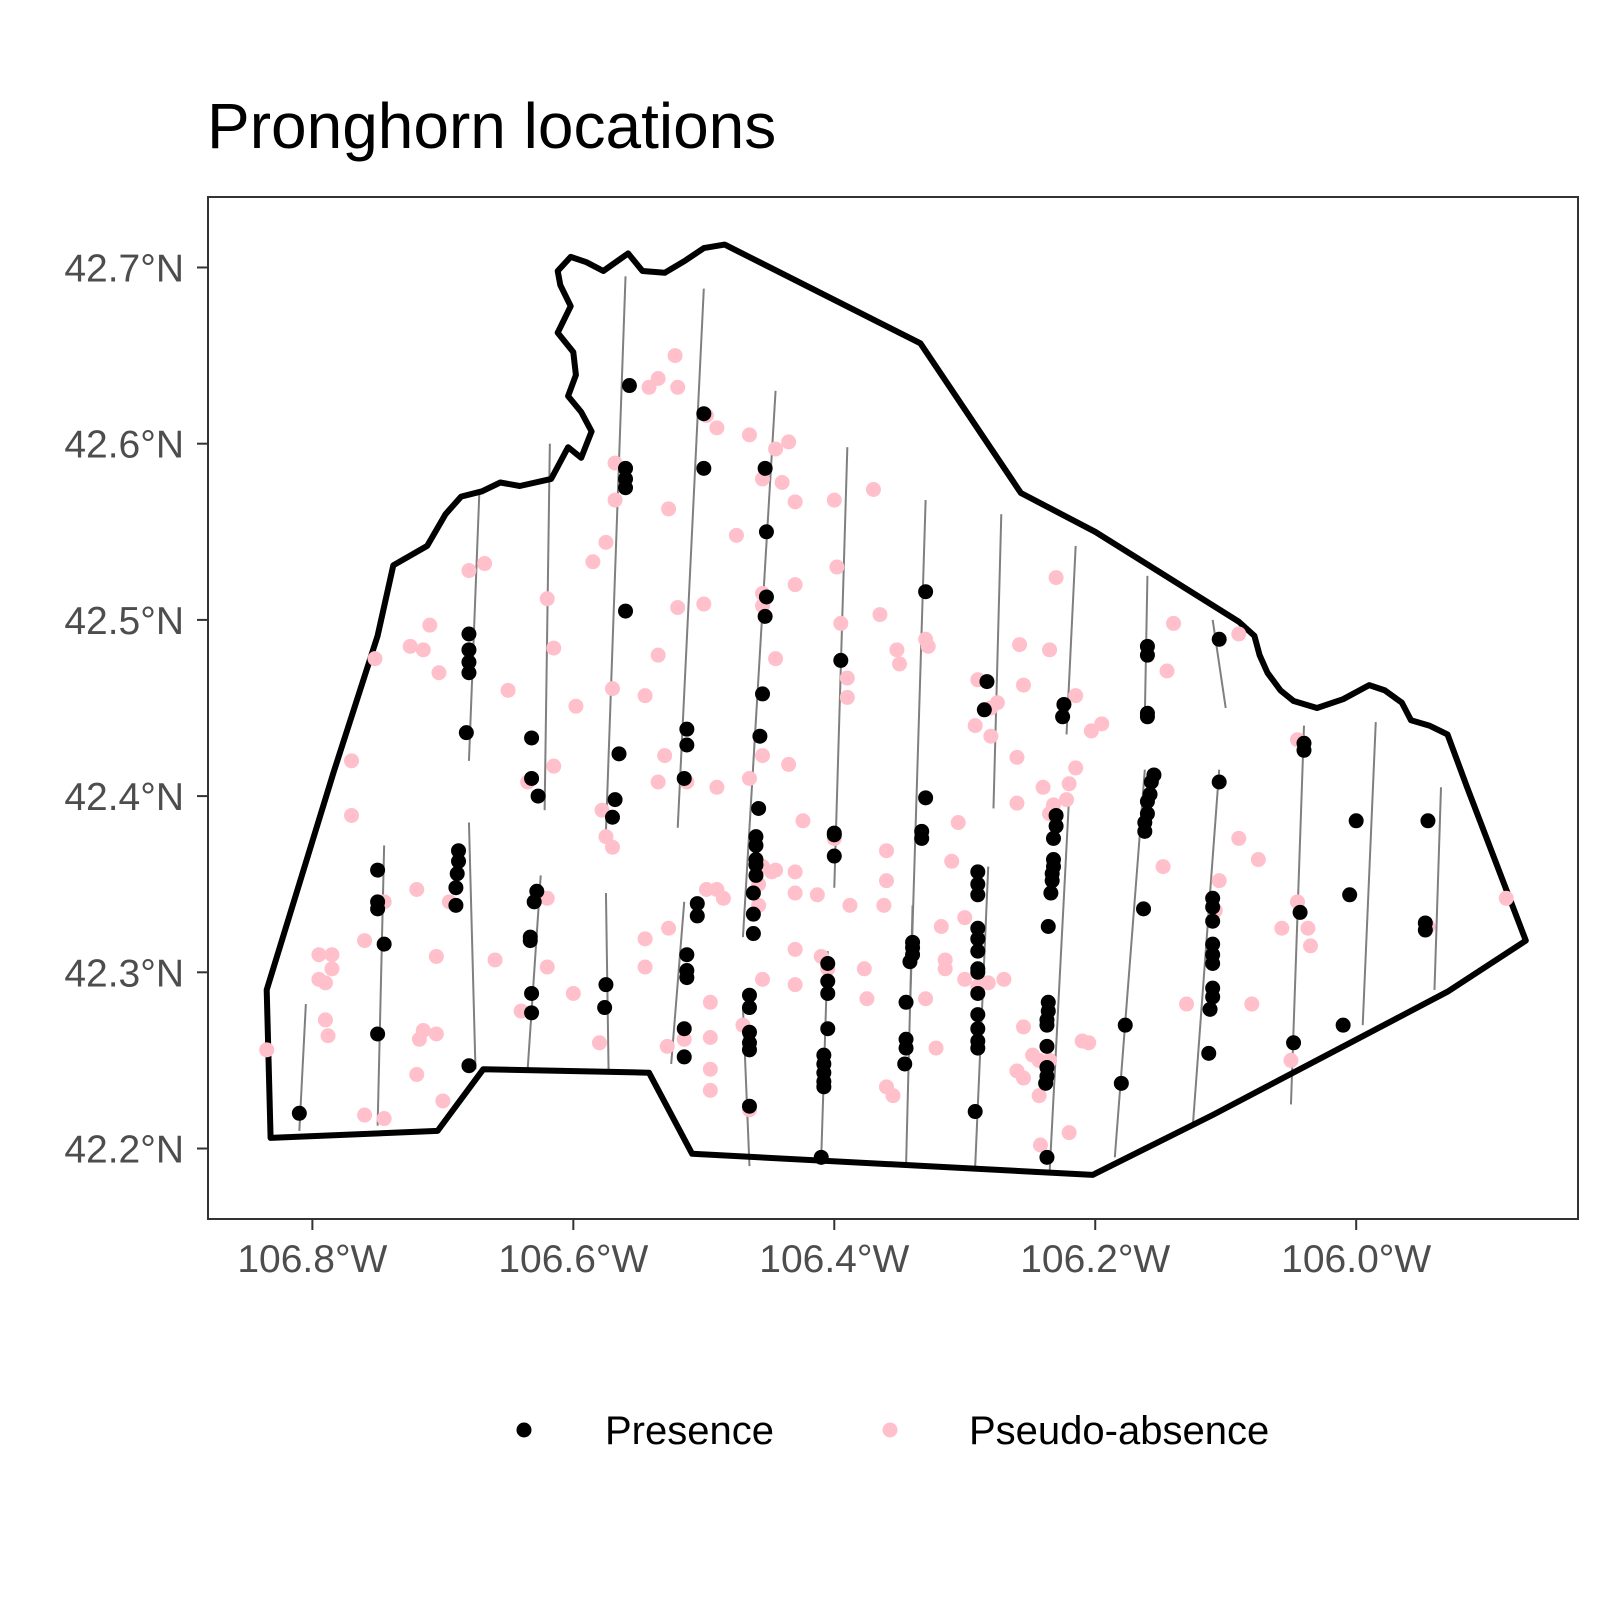 This screenshot has width=1600, height=1600. What do you see at coordinates (573, 1259) in the screenshot?
I see `x-tick-label: 106.6°W` at bounding box center [573, 1259].